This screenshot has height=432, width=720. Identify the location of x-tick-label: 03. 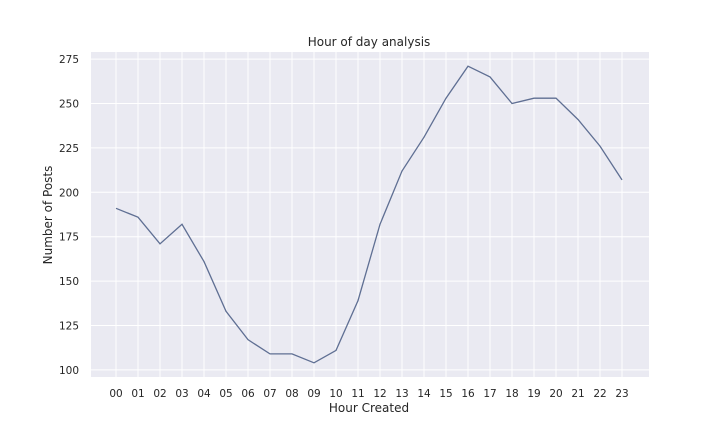
(181, 394).